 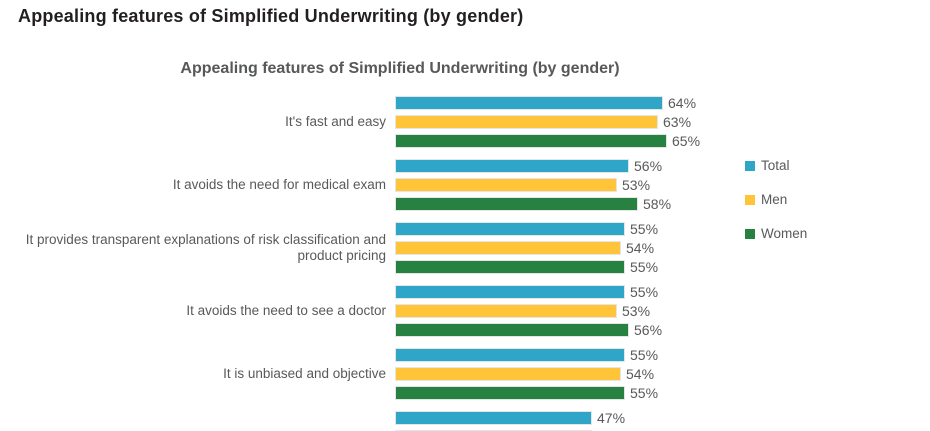 I want to click on bar-line: 58%, so click(x=533, y=204).